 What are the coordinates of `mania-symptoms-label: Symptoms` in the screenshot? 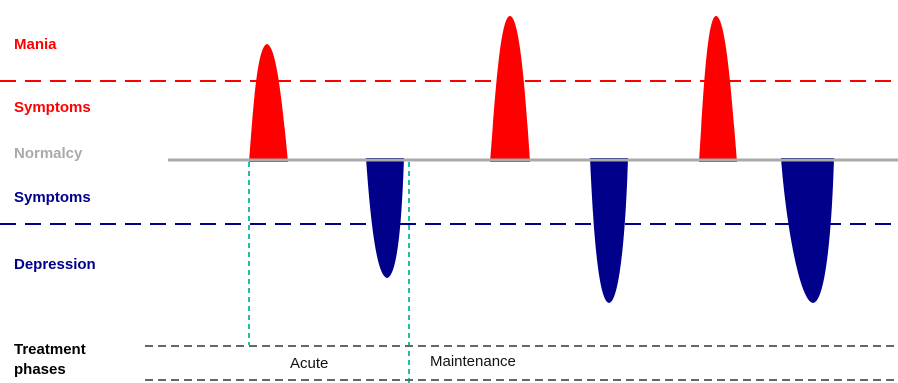 It's located at (52, 107).